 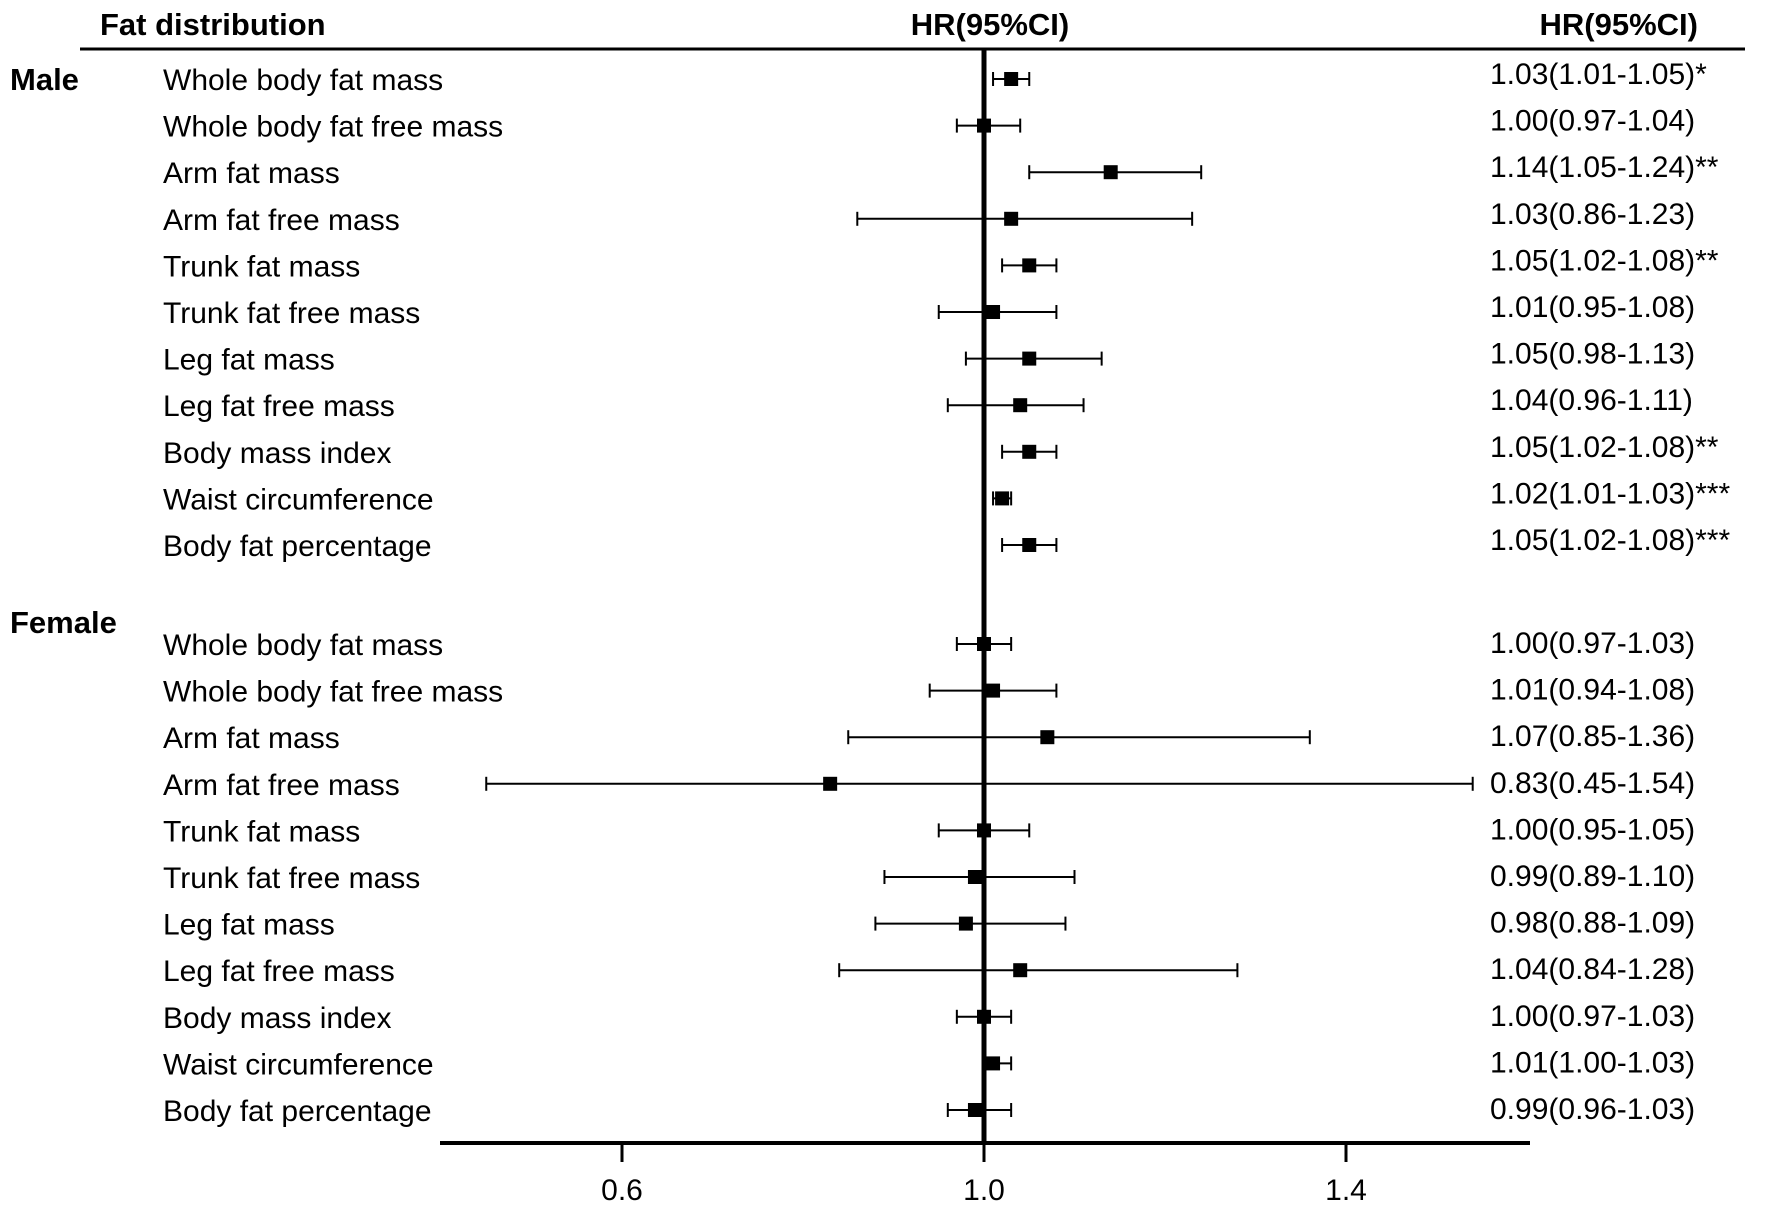 What do you see at coordinates (213, 24) in the screenshot?
I see `label-column-header: Fat distribution` at bounding box center [213, 24].